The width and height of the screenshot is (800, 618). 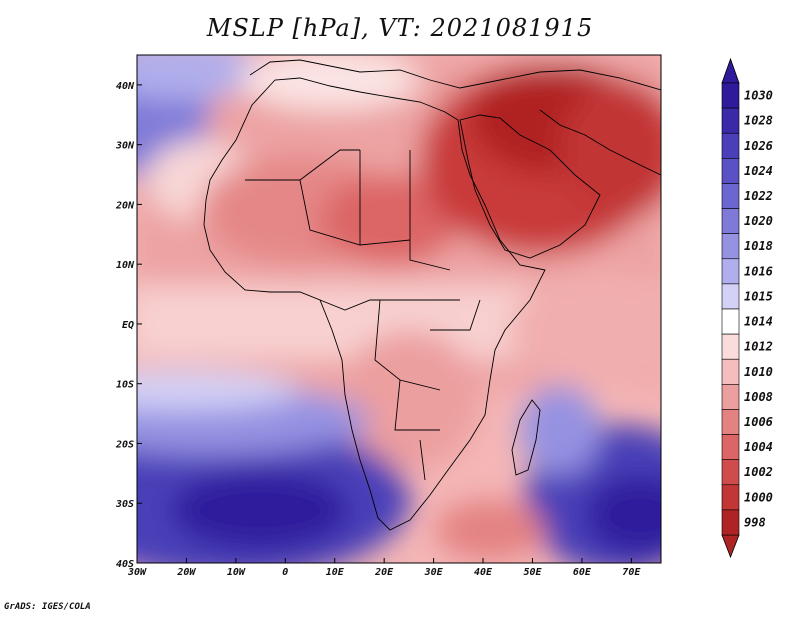 I want to click on colorbar-label: 998, so click(x=755, y=522).